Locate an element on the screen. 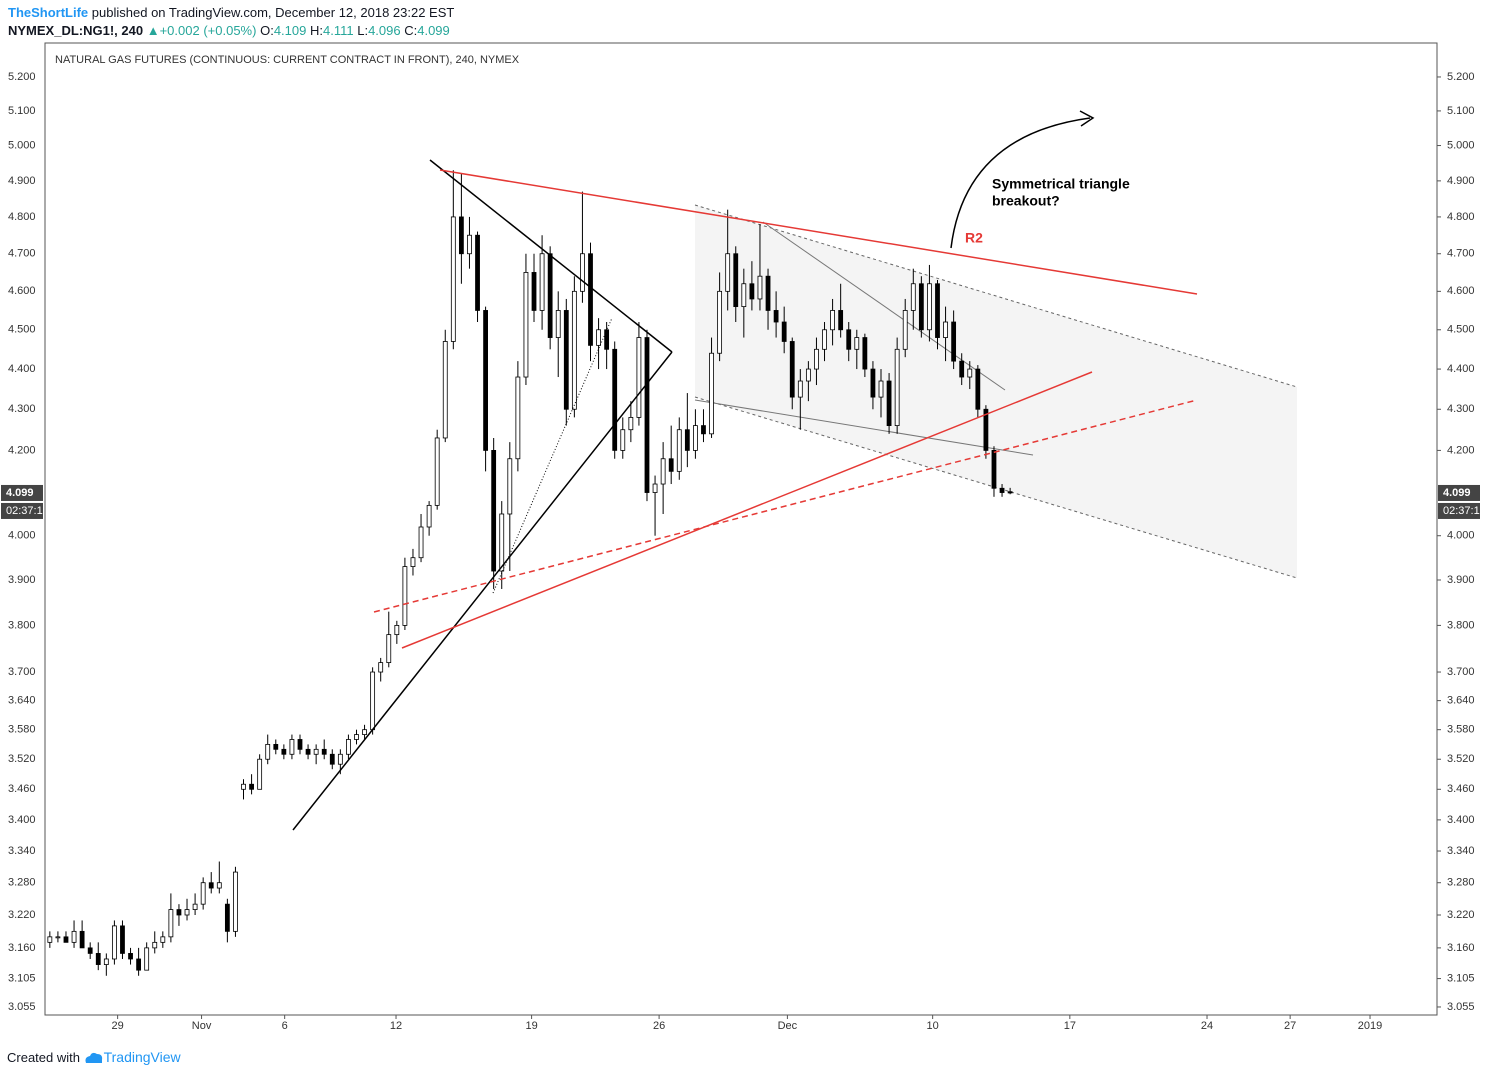 The width and height of the screenshot is (1485, 1075). y-tick-label: 3.580 is located at coordinates (1461, 730).